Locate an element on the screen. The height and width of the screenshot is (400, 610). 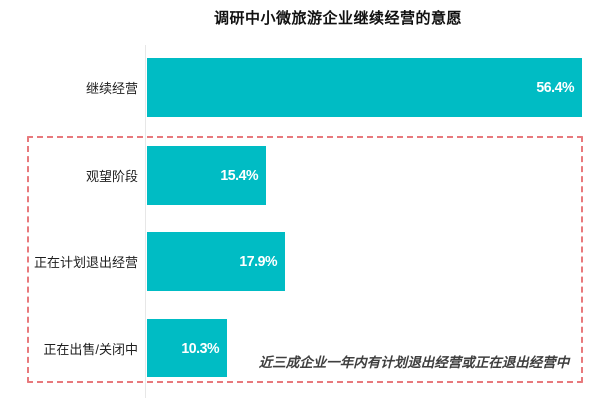
bar-row-continue-operating: 继续经营 56.4% is located at coordinates (305, 87).